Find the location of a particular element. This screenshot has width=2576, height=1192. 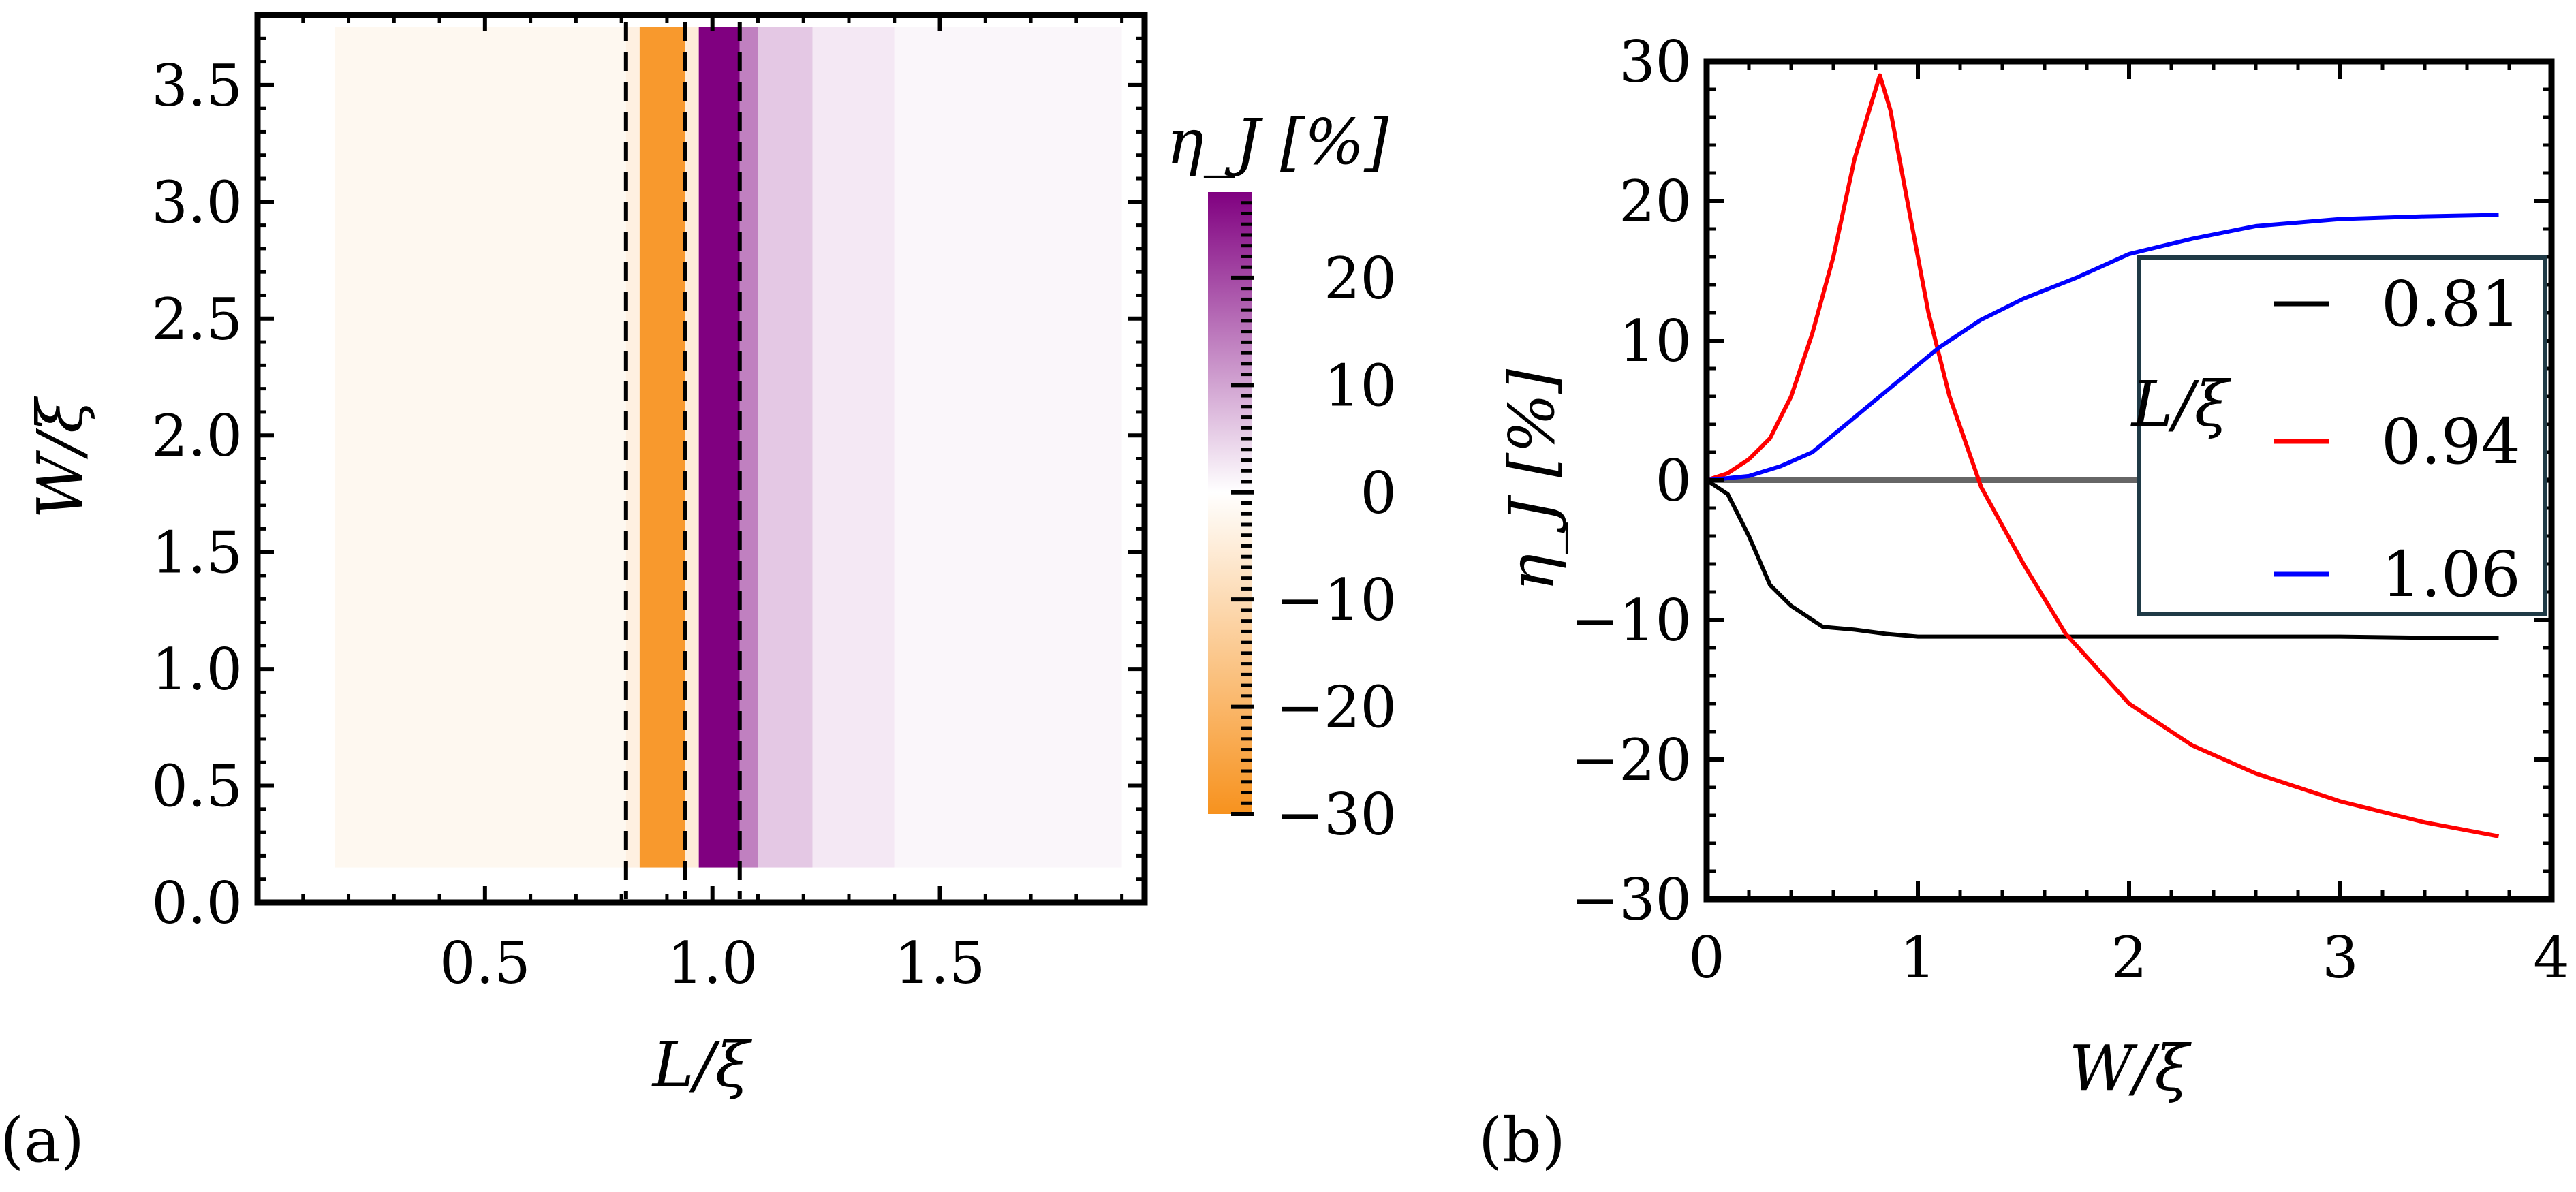

colorbar-tick-label: 10 is located at coordinates (1360, 385).